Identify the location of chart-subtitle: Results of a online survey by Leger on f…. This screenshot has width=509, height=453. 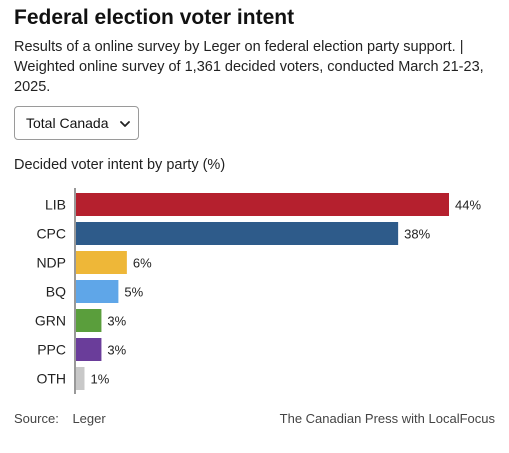
(249, 67).